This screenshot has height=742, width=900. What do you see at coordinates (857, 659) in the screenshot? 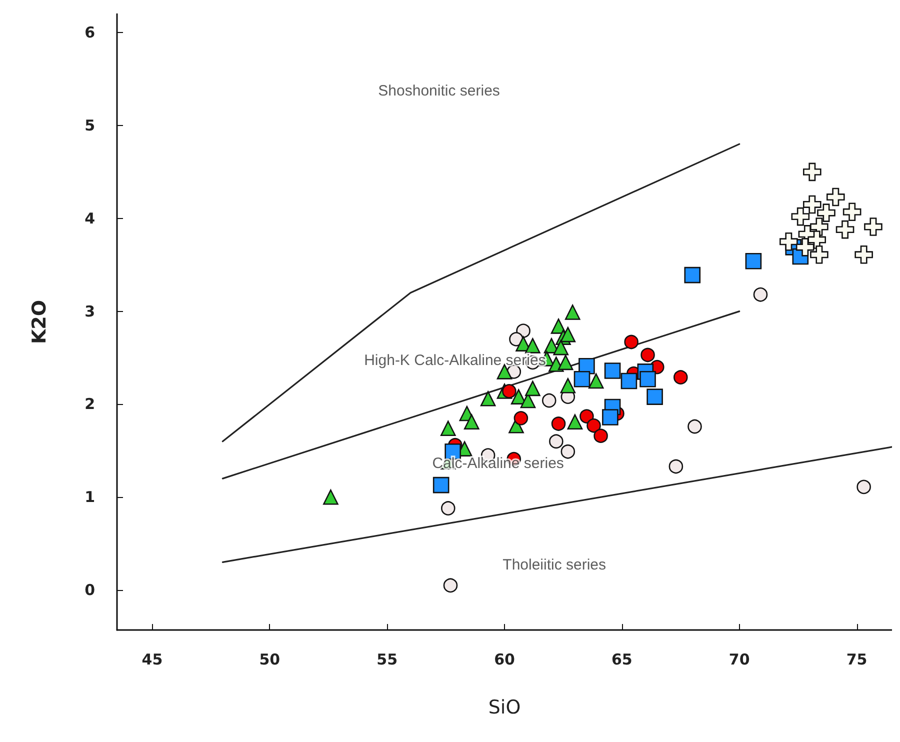
I see `x-tick-label: 75` at bounding box center [857, 659].